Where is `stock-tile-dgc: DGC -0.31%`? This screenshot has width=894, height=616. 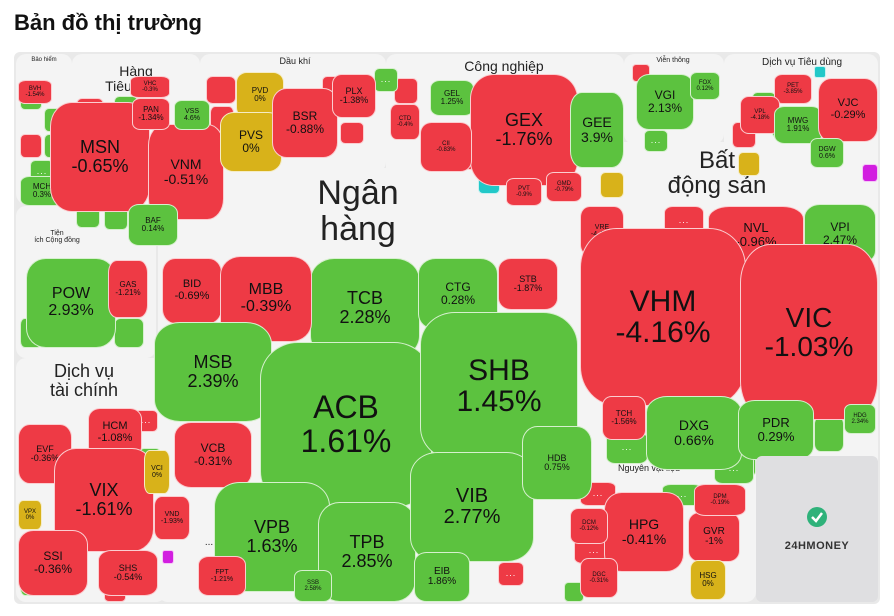
stock-tile-dgc: DGC -0.31% is located at coordinates (599, 578).